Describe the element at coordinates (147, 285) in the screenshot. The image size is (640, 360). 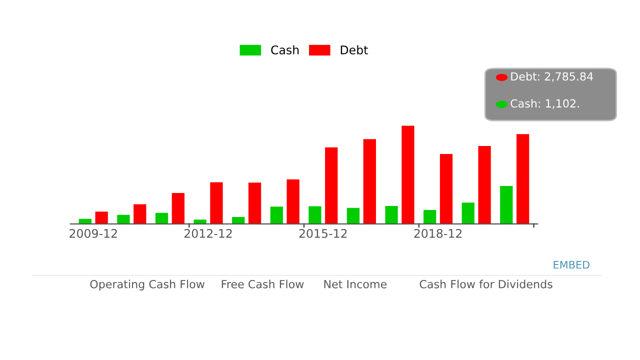
I see `text: Operating Cash Flow` at that location.